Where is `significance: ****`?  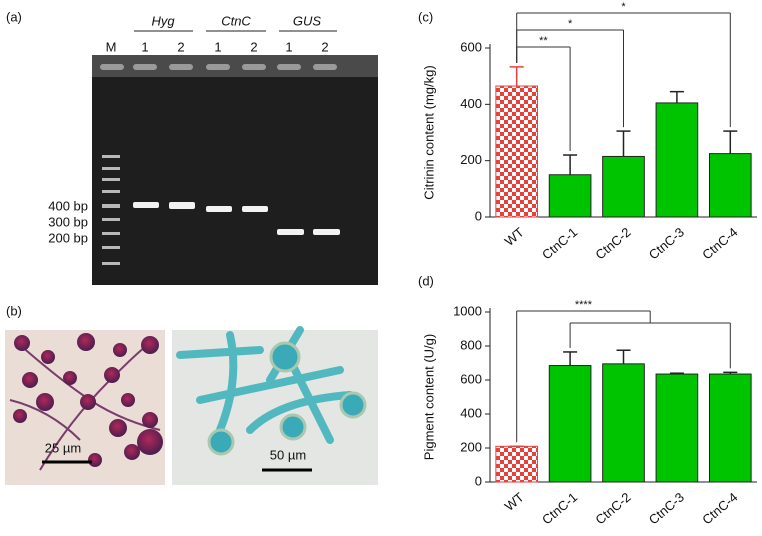 significance: **** is located at coordinates (584, 305).